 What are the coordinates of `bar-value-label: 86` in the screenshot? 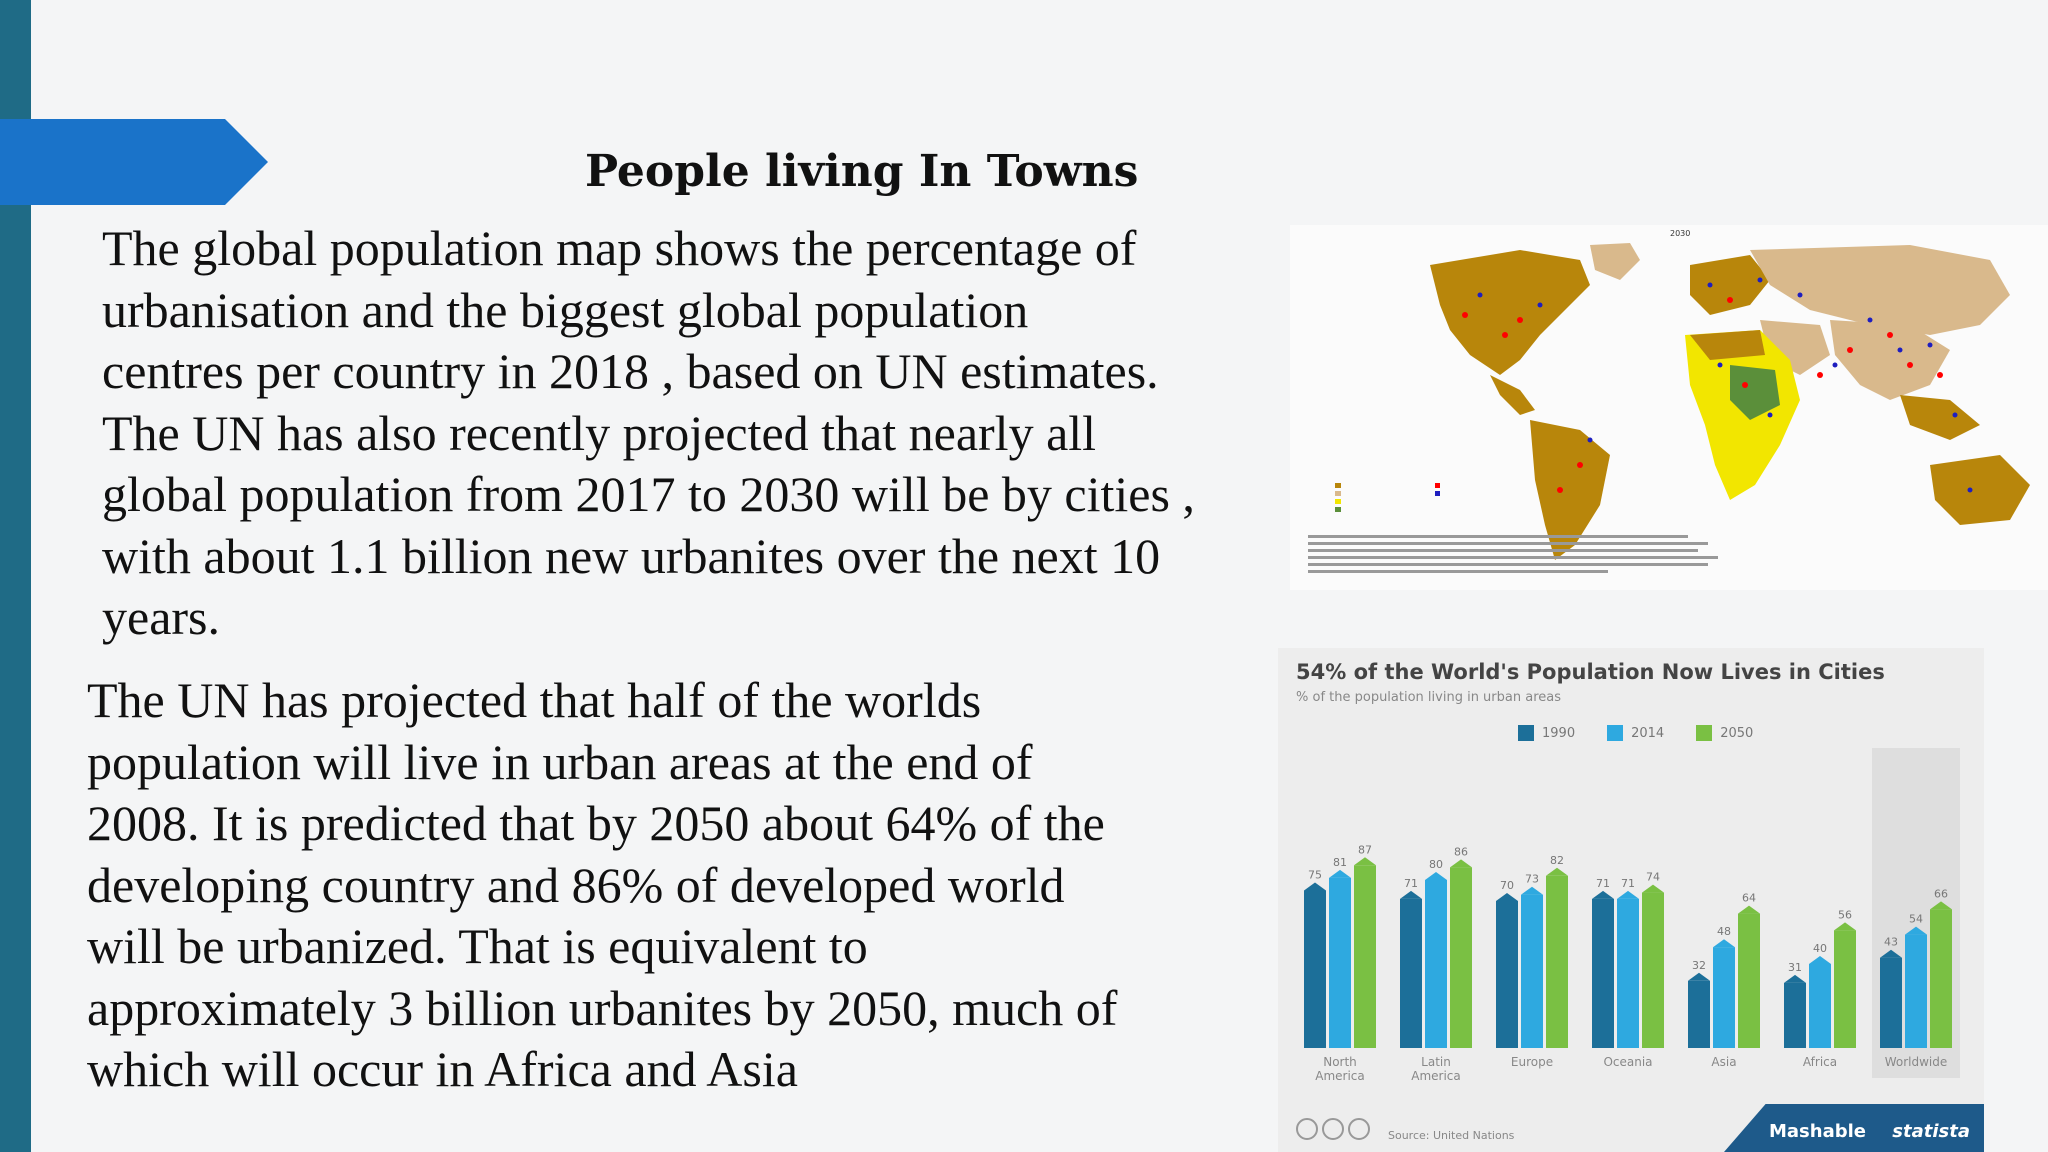 It's located at (1461, 851).